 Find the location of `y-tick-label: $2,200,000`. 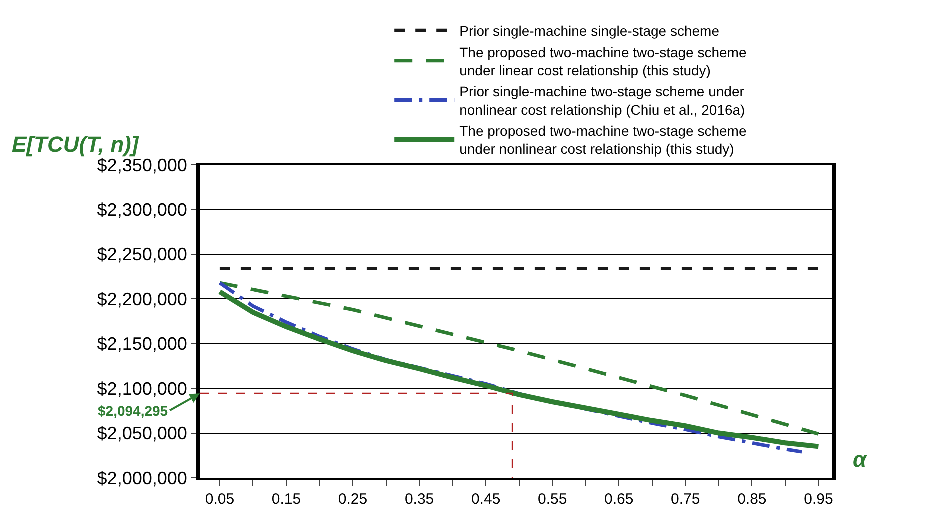

y-tick-label: $2,200,000 is located at coordinates (142, 299).